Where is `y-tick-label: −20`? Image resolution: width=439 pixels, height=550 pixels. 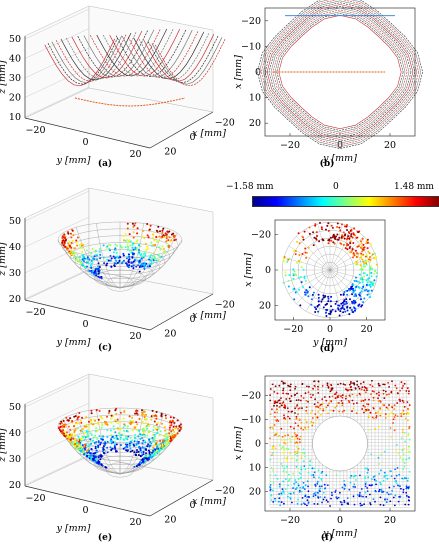
y-tick-label: −20 is located at coordinates (251, 395).